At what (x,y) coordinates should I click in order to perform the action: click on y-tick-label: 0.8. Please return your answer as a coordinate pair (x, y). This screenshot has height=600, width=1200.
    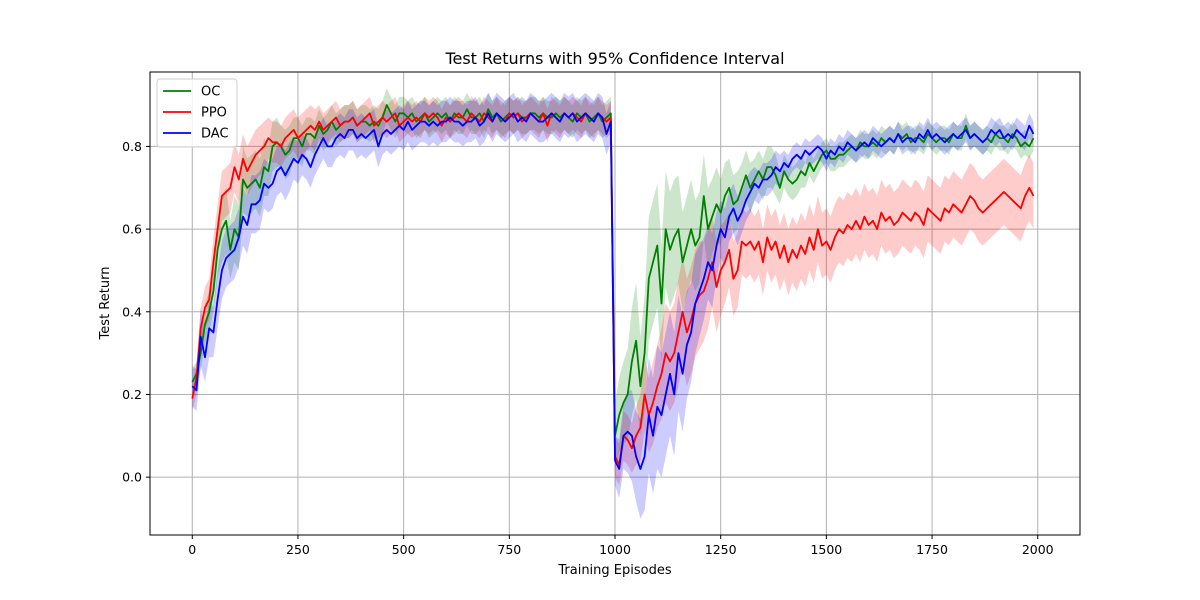
    Looking at the image, I should click on (132, 146).